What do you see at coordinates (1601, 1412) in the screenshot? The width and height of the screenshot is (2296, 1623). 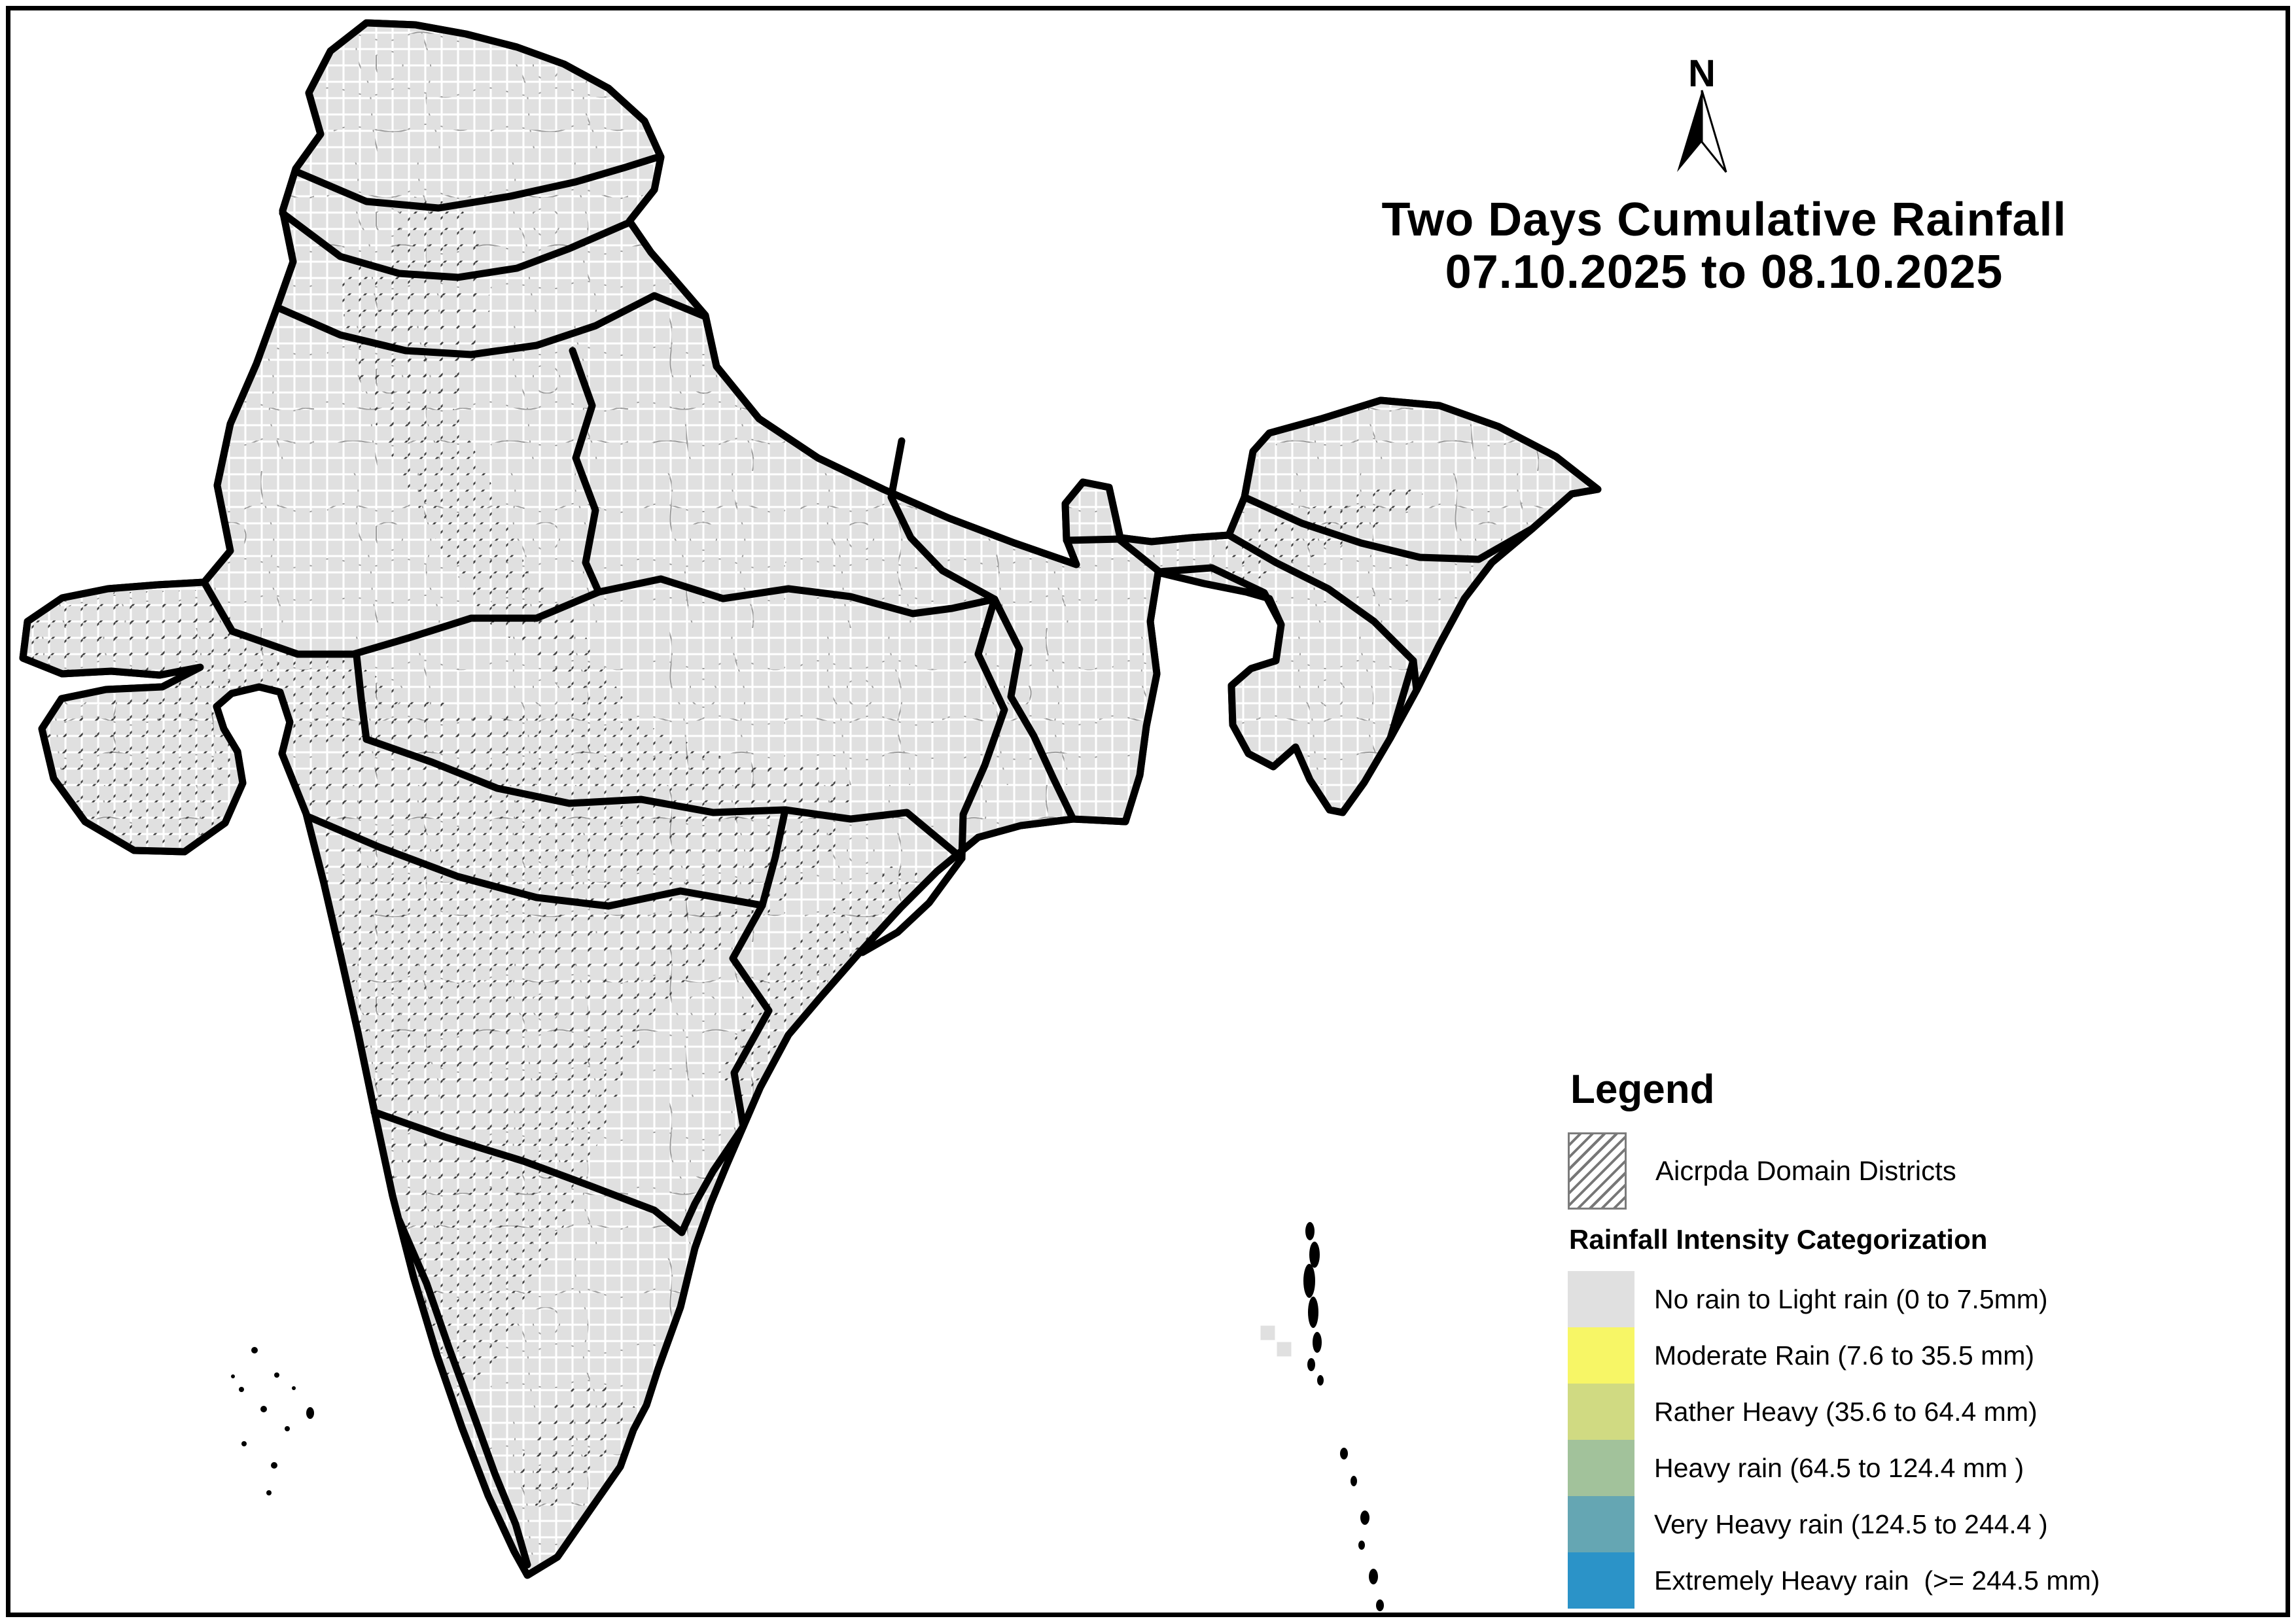 I see `rather-heavy-swatch` at bounding box center [1601, 1412].